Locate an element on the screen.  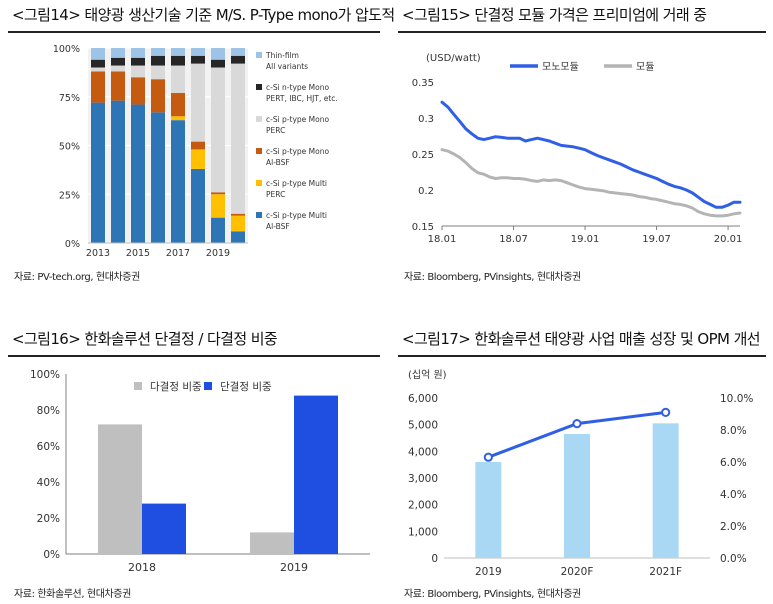
fig17-ytick-left: 0 is located at coordinates (434, 559).